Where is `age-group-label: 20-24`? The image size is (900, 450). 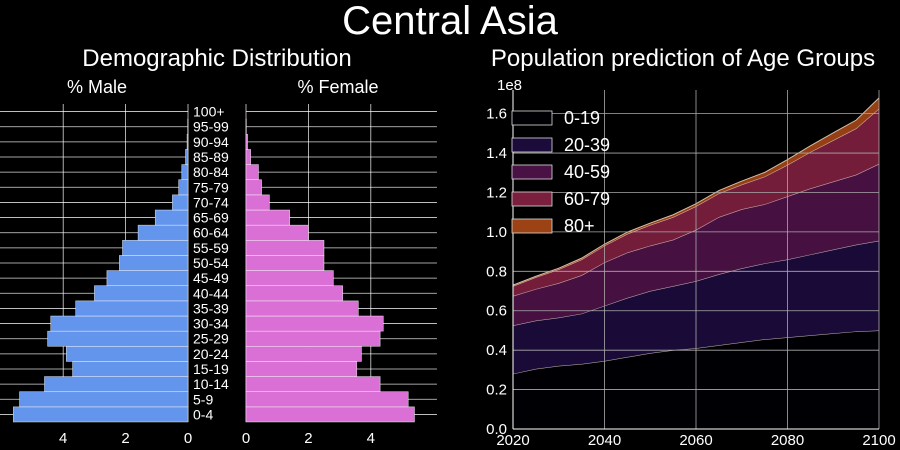 age-group-label: 20-24 is located at coordinates (211, 354).